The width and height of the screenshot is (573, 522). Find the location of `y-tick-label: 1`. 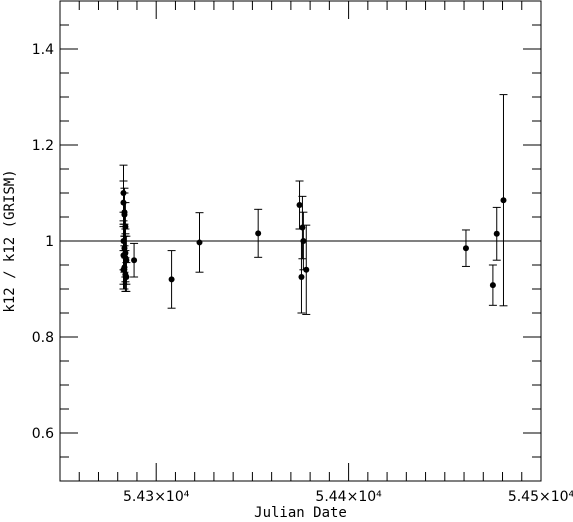

y-tick-label: 1 is located at coordinates (49, 242).